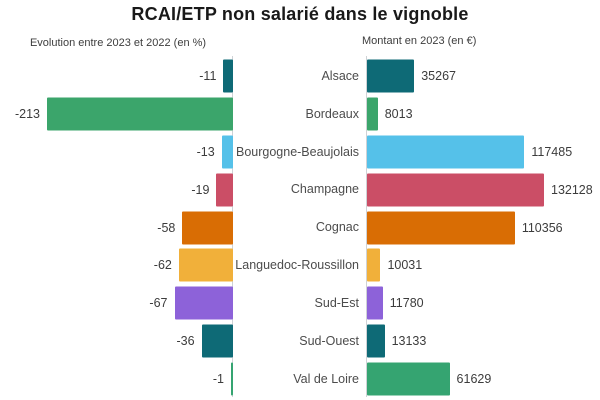  Describe the element at coordinates (329, 340) in the screenshot. I see `category-label: Sud-Ouest` at that location.